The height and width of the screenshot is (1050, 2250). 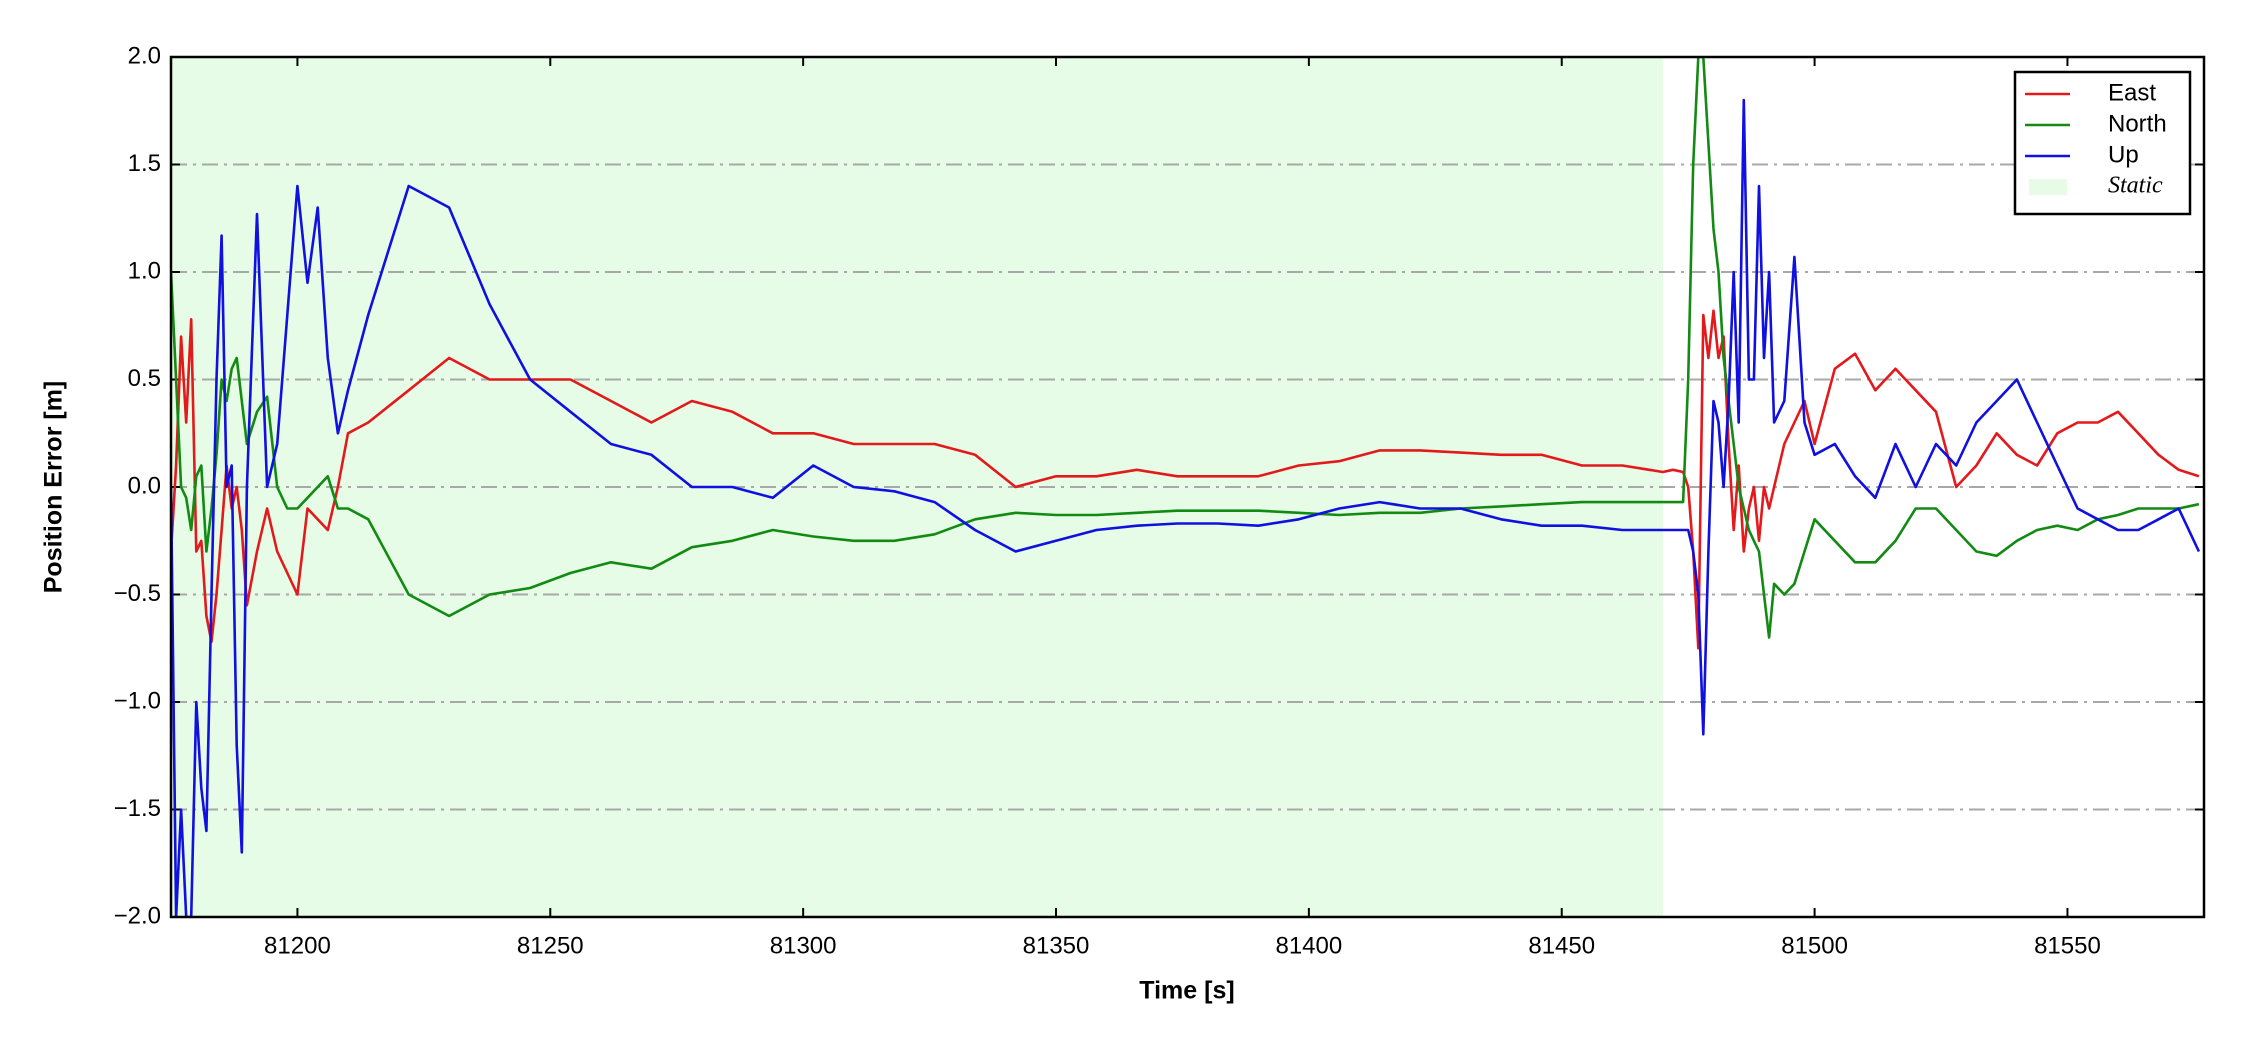 What do you see at coordinates (144, 163) in the screenshot?
I see `y-tick-label: 1.5` at bounding box center [144, 163].